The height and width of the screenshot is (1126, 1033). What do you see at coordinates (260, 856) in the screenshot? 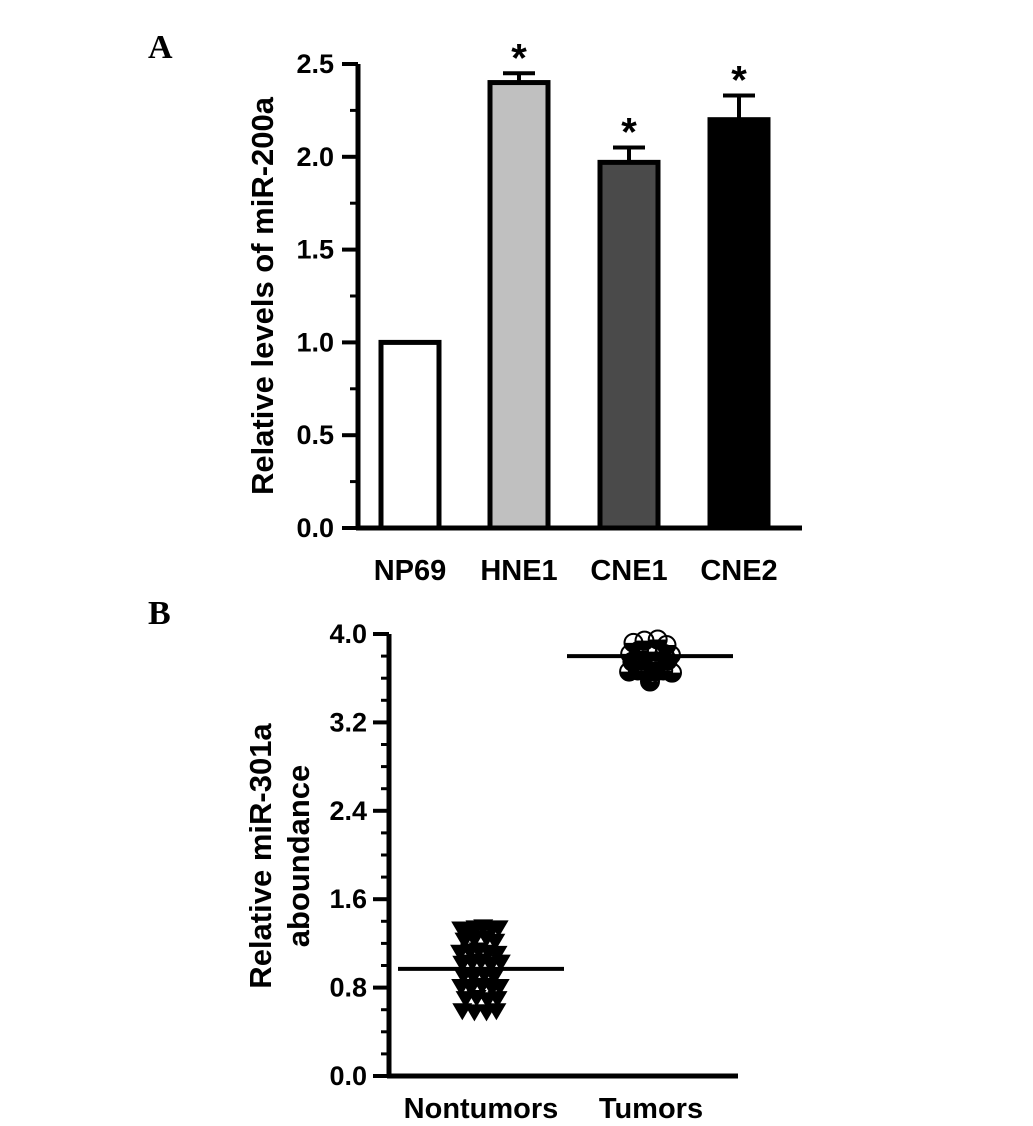
I see `y-axis-title-line-1: Relative miR-301a` at bounding box center [260, 856].